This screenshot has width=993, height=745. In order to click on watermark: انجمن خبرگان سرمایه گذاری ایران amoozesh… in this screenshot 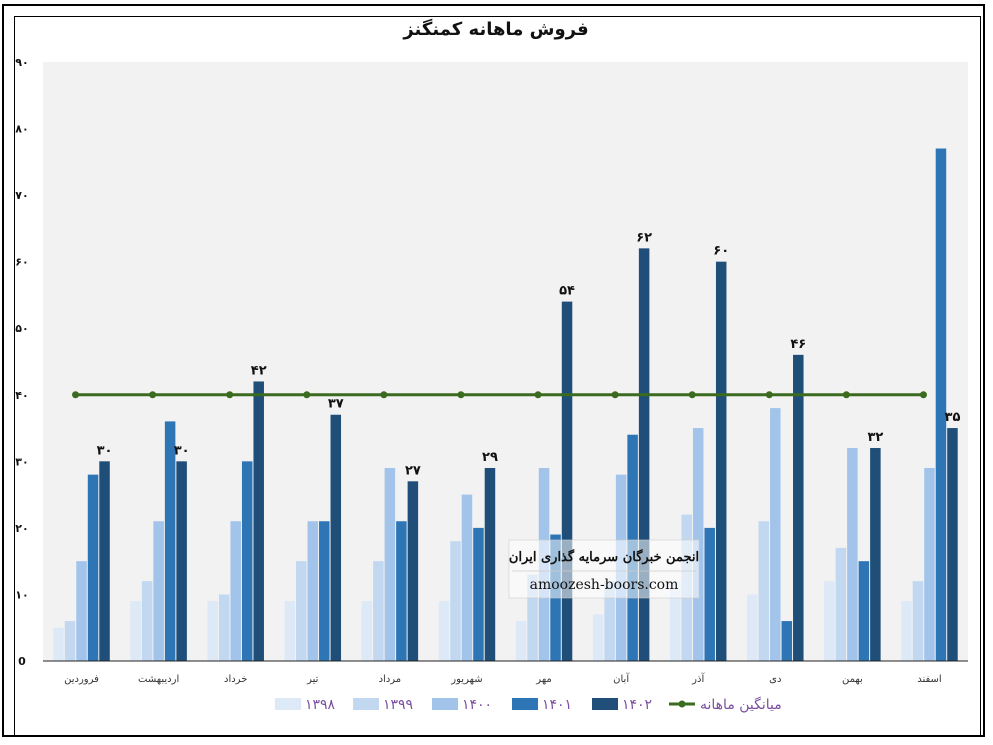, I will do `click(604, 569)`.